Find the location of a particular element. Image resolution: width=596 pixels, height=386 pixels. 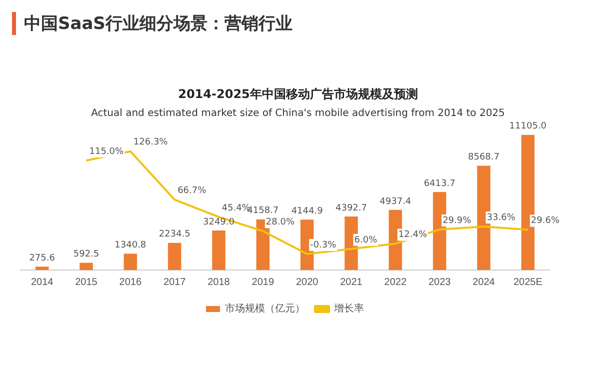

x-tick-label: 2025E is located at coordinates (528, 282).